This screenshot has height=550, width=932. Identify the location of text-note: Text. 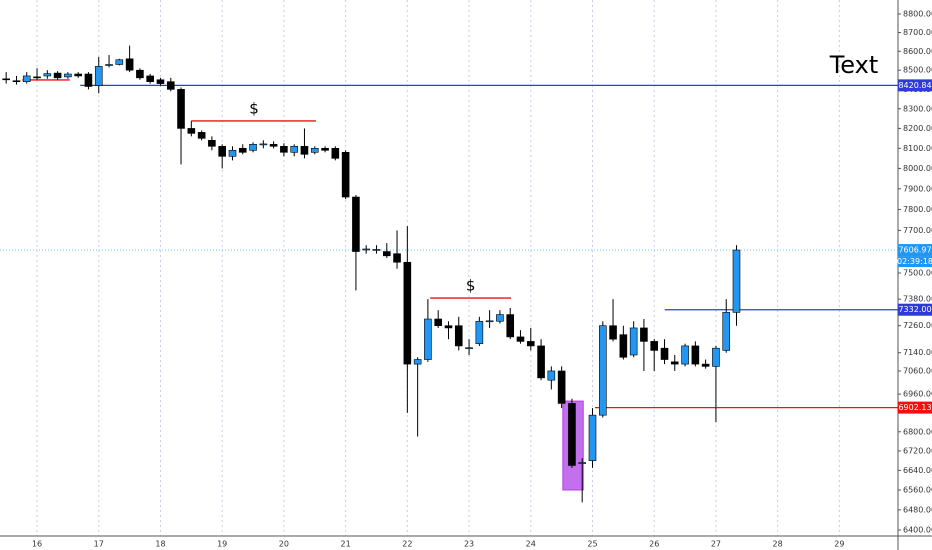
(854, 65).